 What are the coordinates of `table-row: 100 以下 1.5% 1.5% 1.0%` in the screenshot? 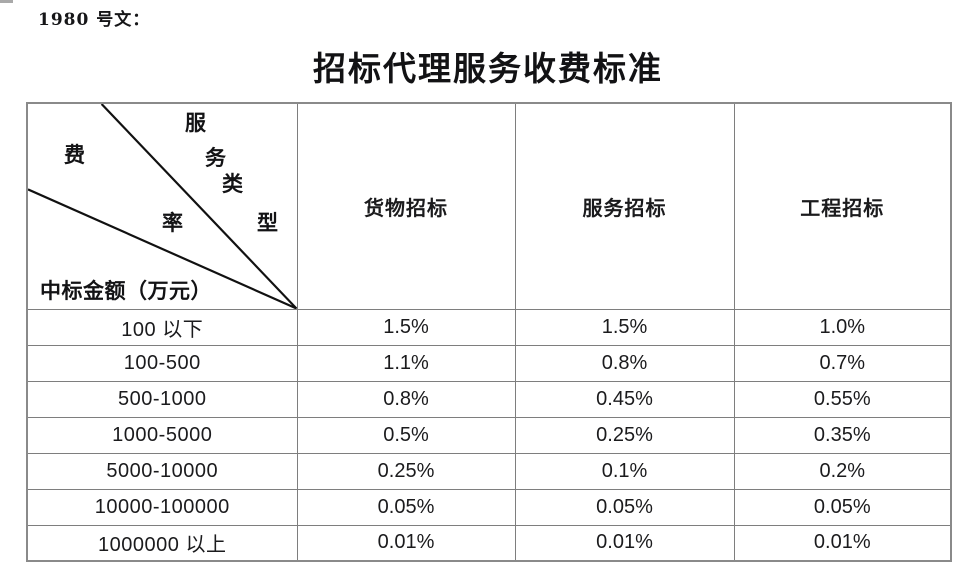 It's located at (489, 327).